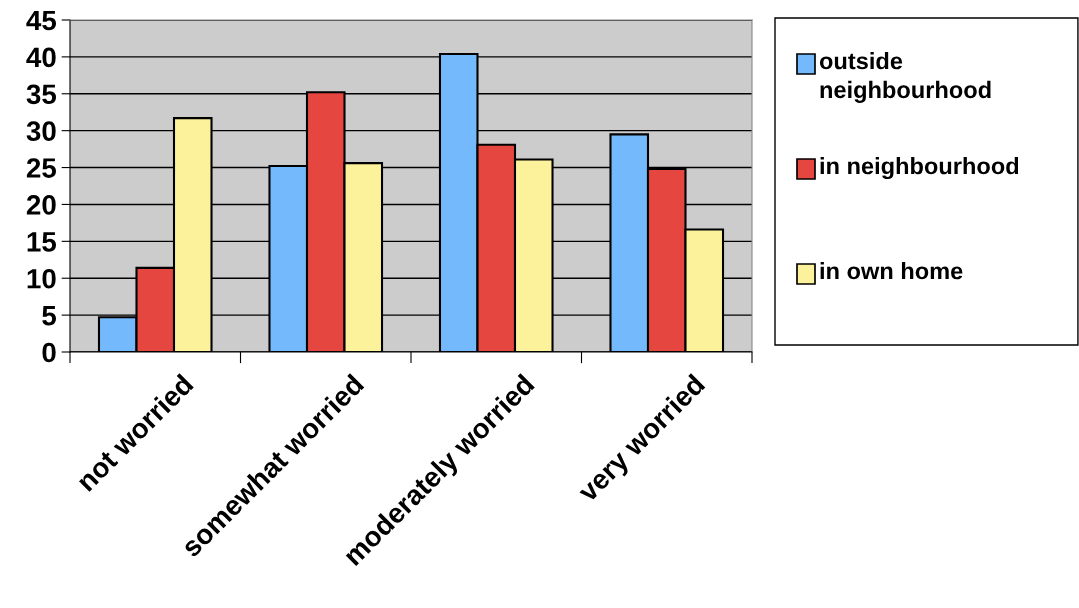 The image size is (1079, 608). What do you see at coordinates (41, 131) in the screenshot?
I see `y-tick-label: 30` at bounding box center [41, 131].